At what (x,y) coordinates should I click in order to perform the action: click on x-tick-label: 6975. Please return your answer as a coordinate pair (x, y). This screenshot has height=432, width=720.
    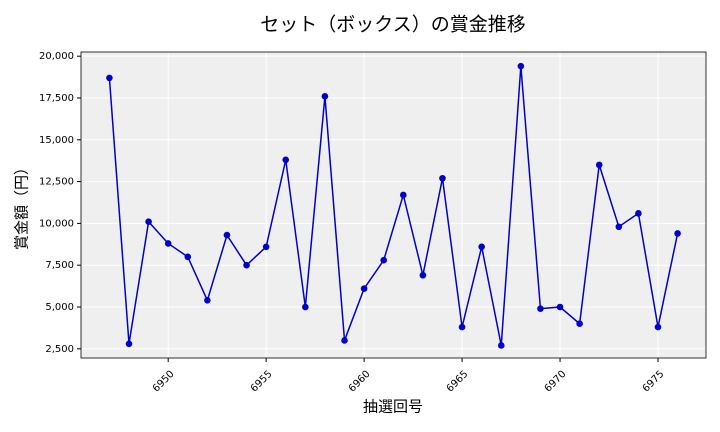
    Looking at the image, I should click on (654, 382).